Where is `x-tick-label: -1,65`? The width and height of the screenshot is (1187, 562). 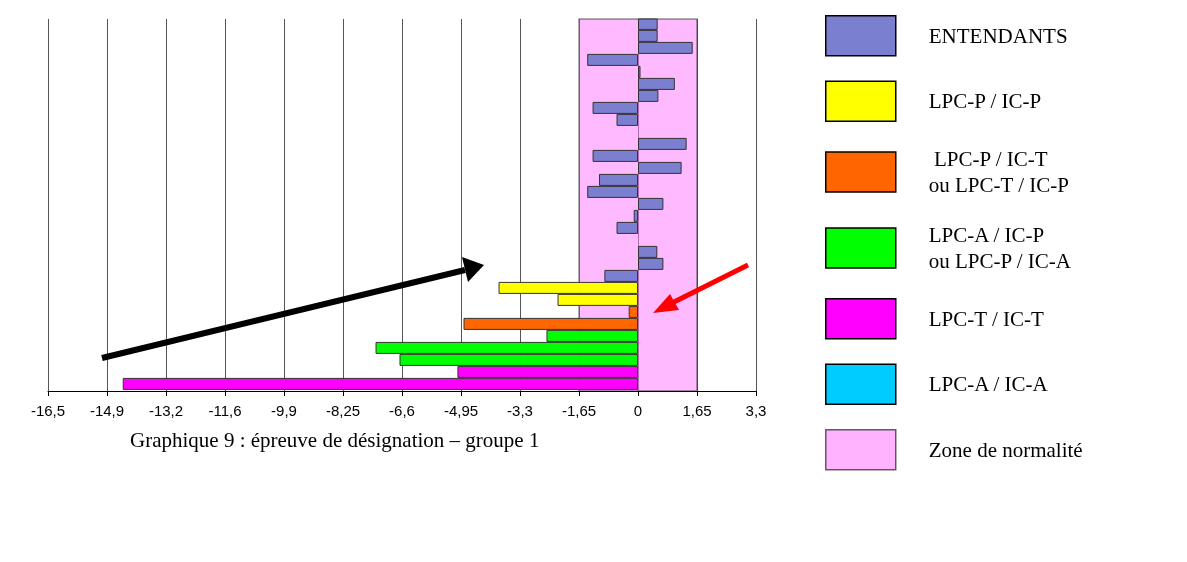
x-tick-label: -1,65 is located at coordinates (579, 410).